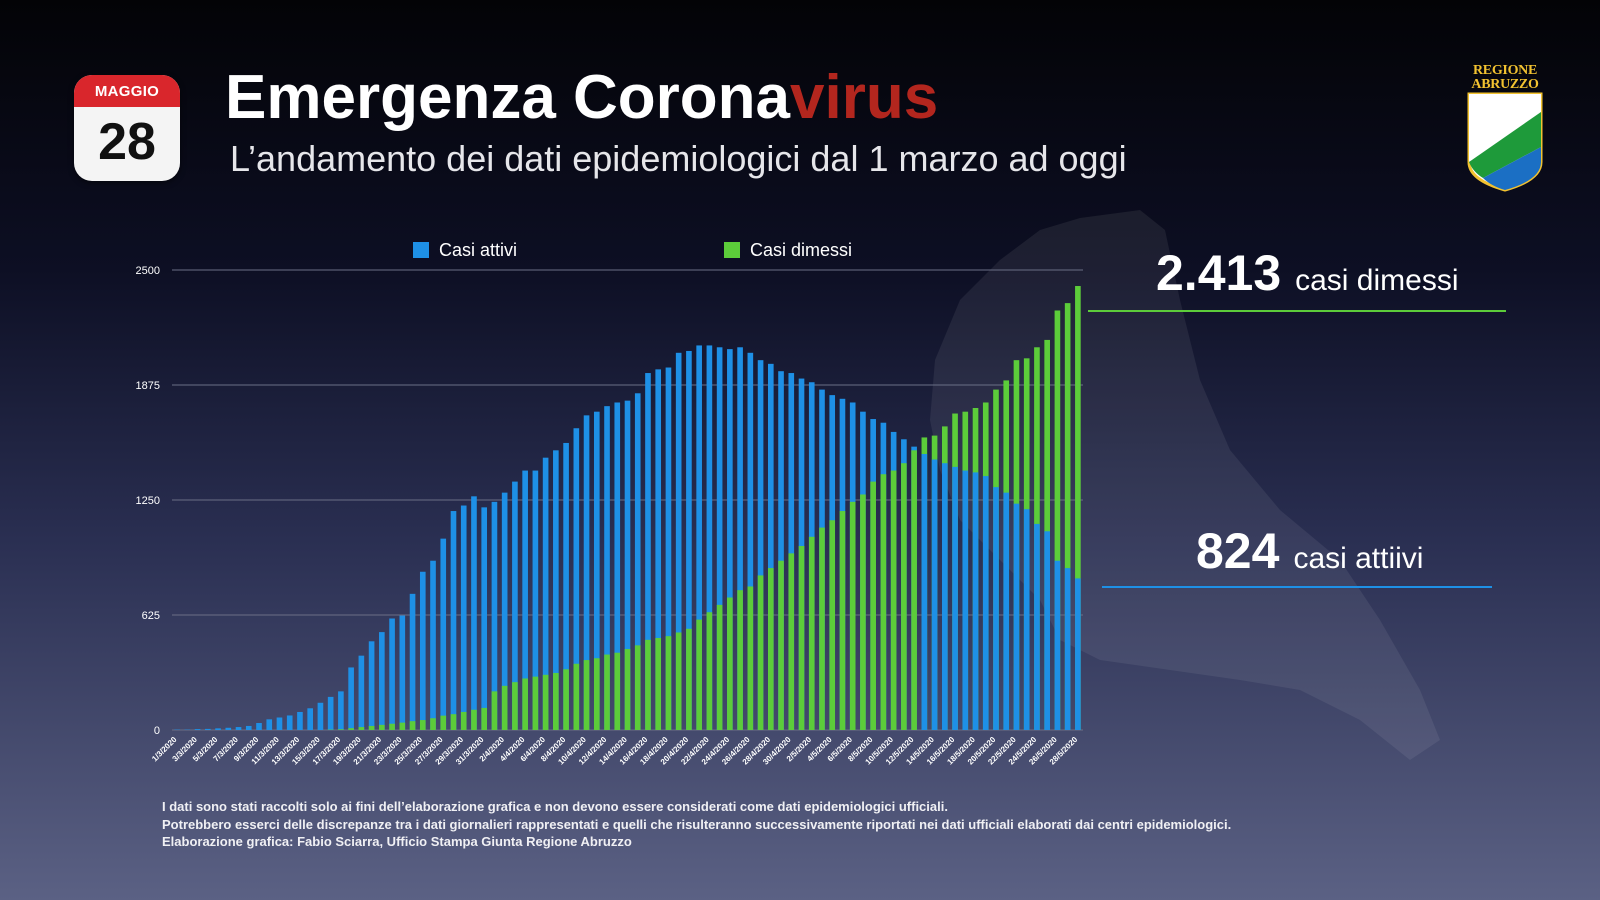  Describe the element at coordinates (1307, 273) in the screenshot. I see `discharged-callout: 2.413 casi dimessi` at that location.